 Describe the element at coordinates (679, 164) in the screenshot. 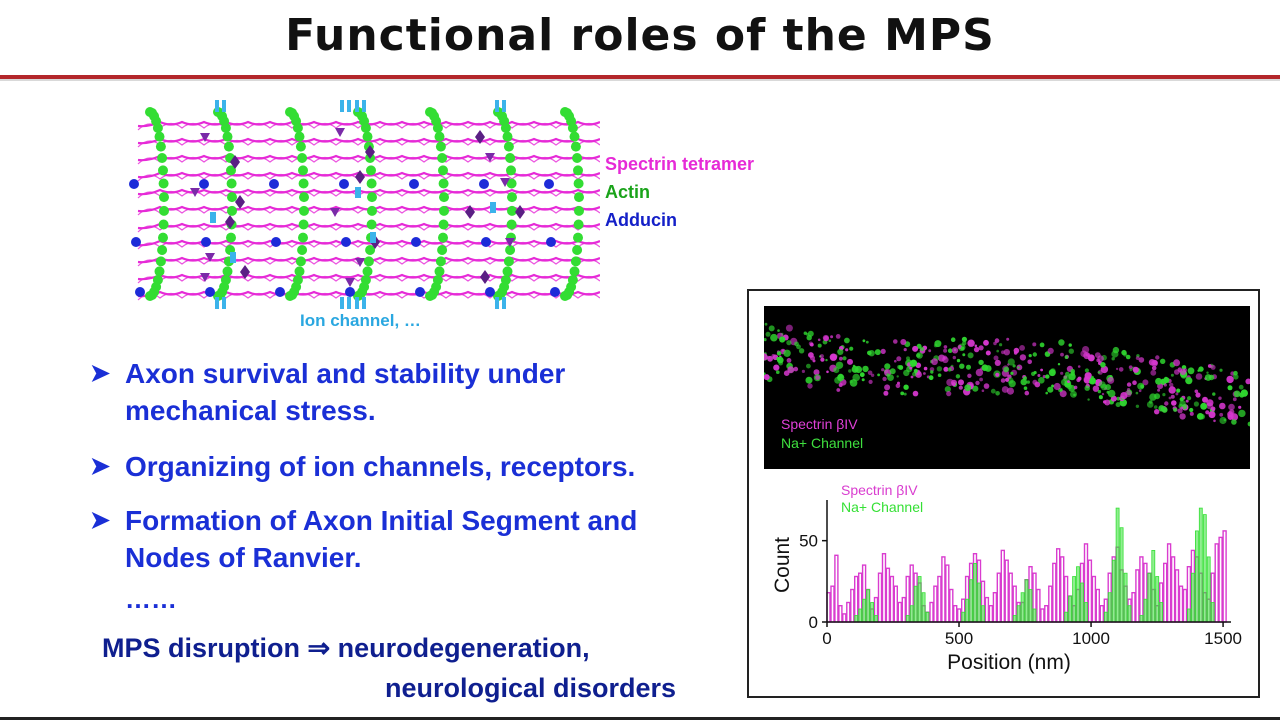

I see `legend-spectrin: Spectrin tetramer` at that location.